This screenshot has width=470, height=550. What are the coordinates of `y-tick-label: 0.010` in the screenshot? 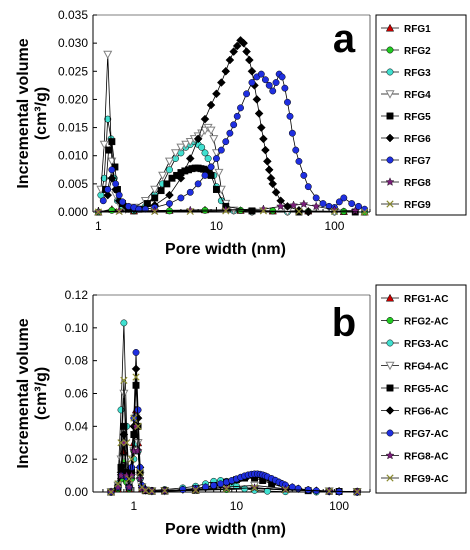 It's located at (73, 156).